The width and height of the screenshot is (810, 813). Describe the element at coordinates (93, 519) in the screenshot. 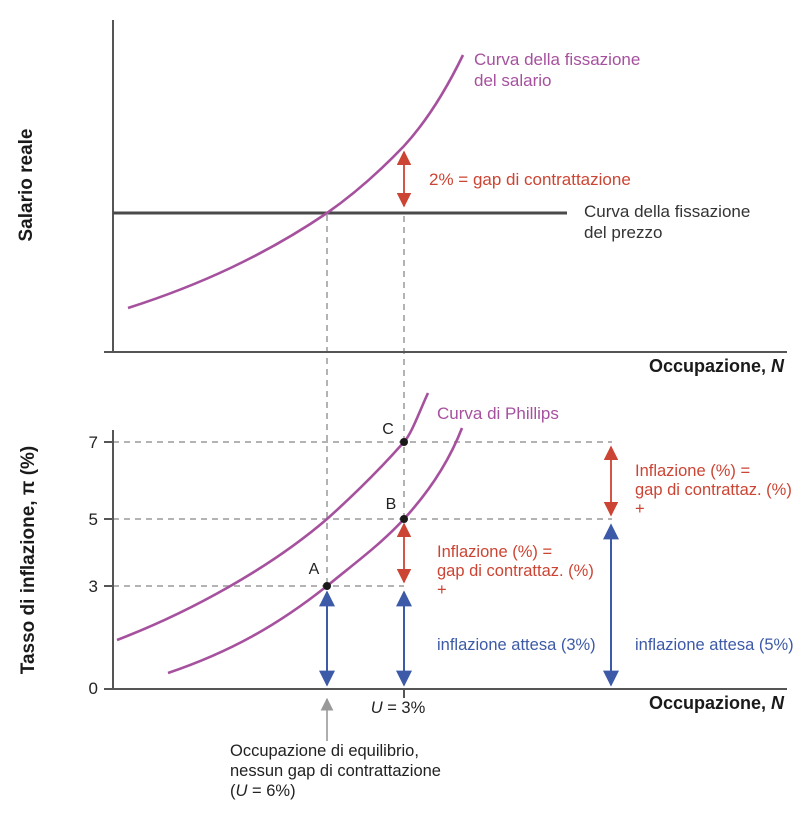

I see `y-tick-label-5: 5` at that location.